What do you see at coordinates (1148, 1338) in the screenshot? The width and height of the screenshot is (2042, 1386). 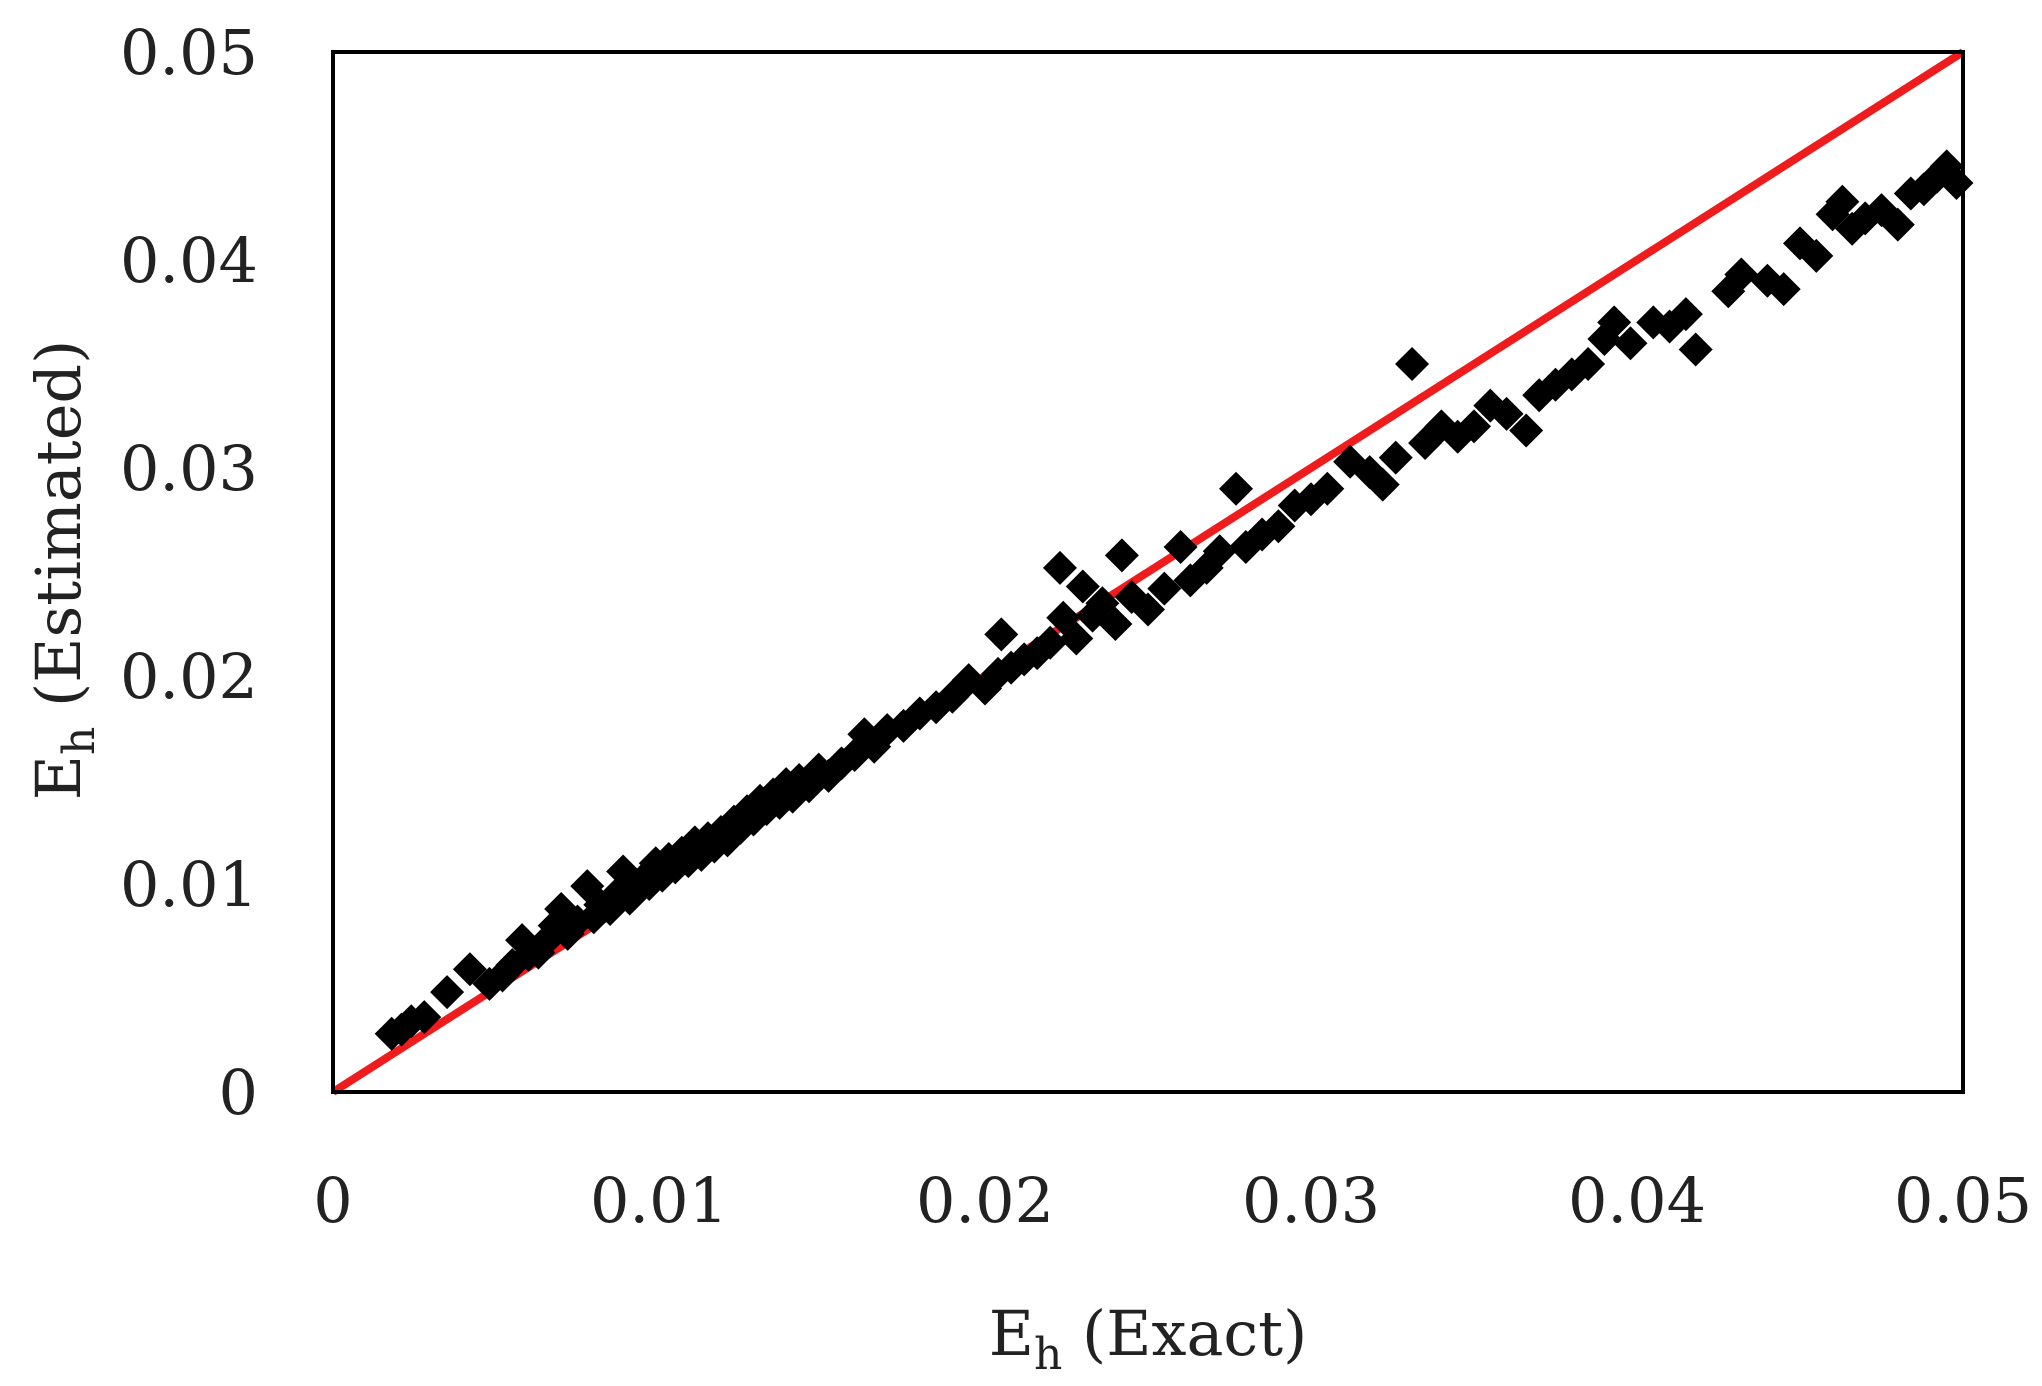 I see `x-axis-label: Eh (Exact)` at bounding box center [1148, 1338].